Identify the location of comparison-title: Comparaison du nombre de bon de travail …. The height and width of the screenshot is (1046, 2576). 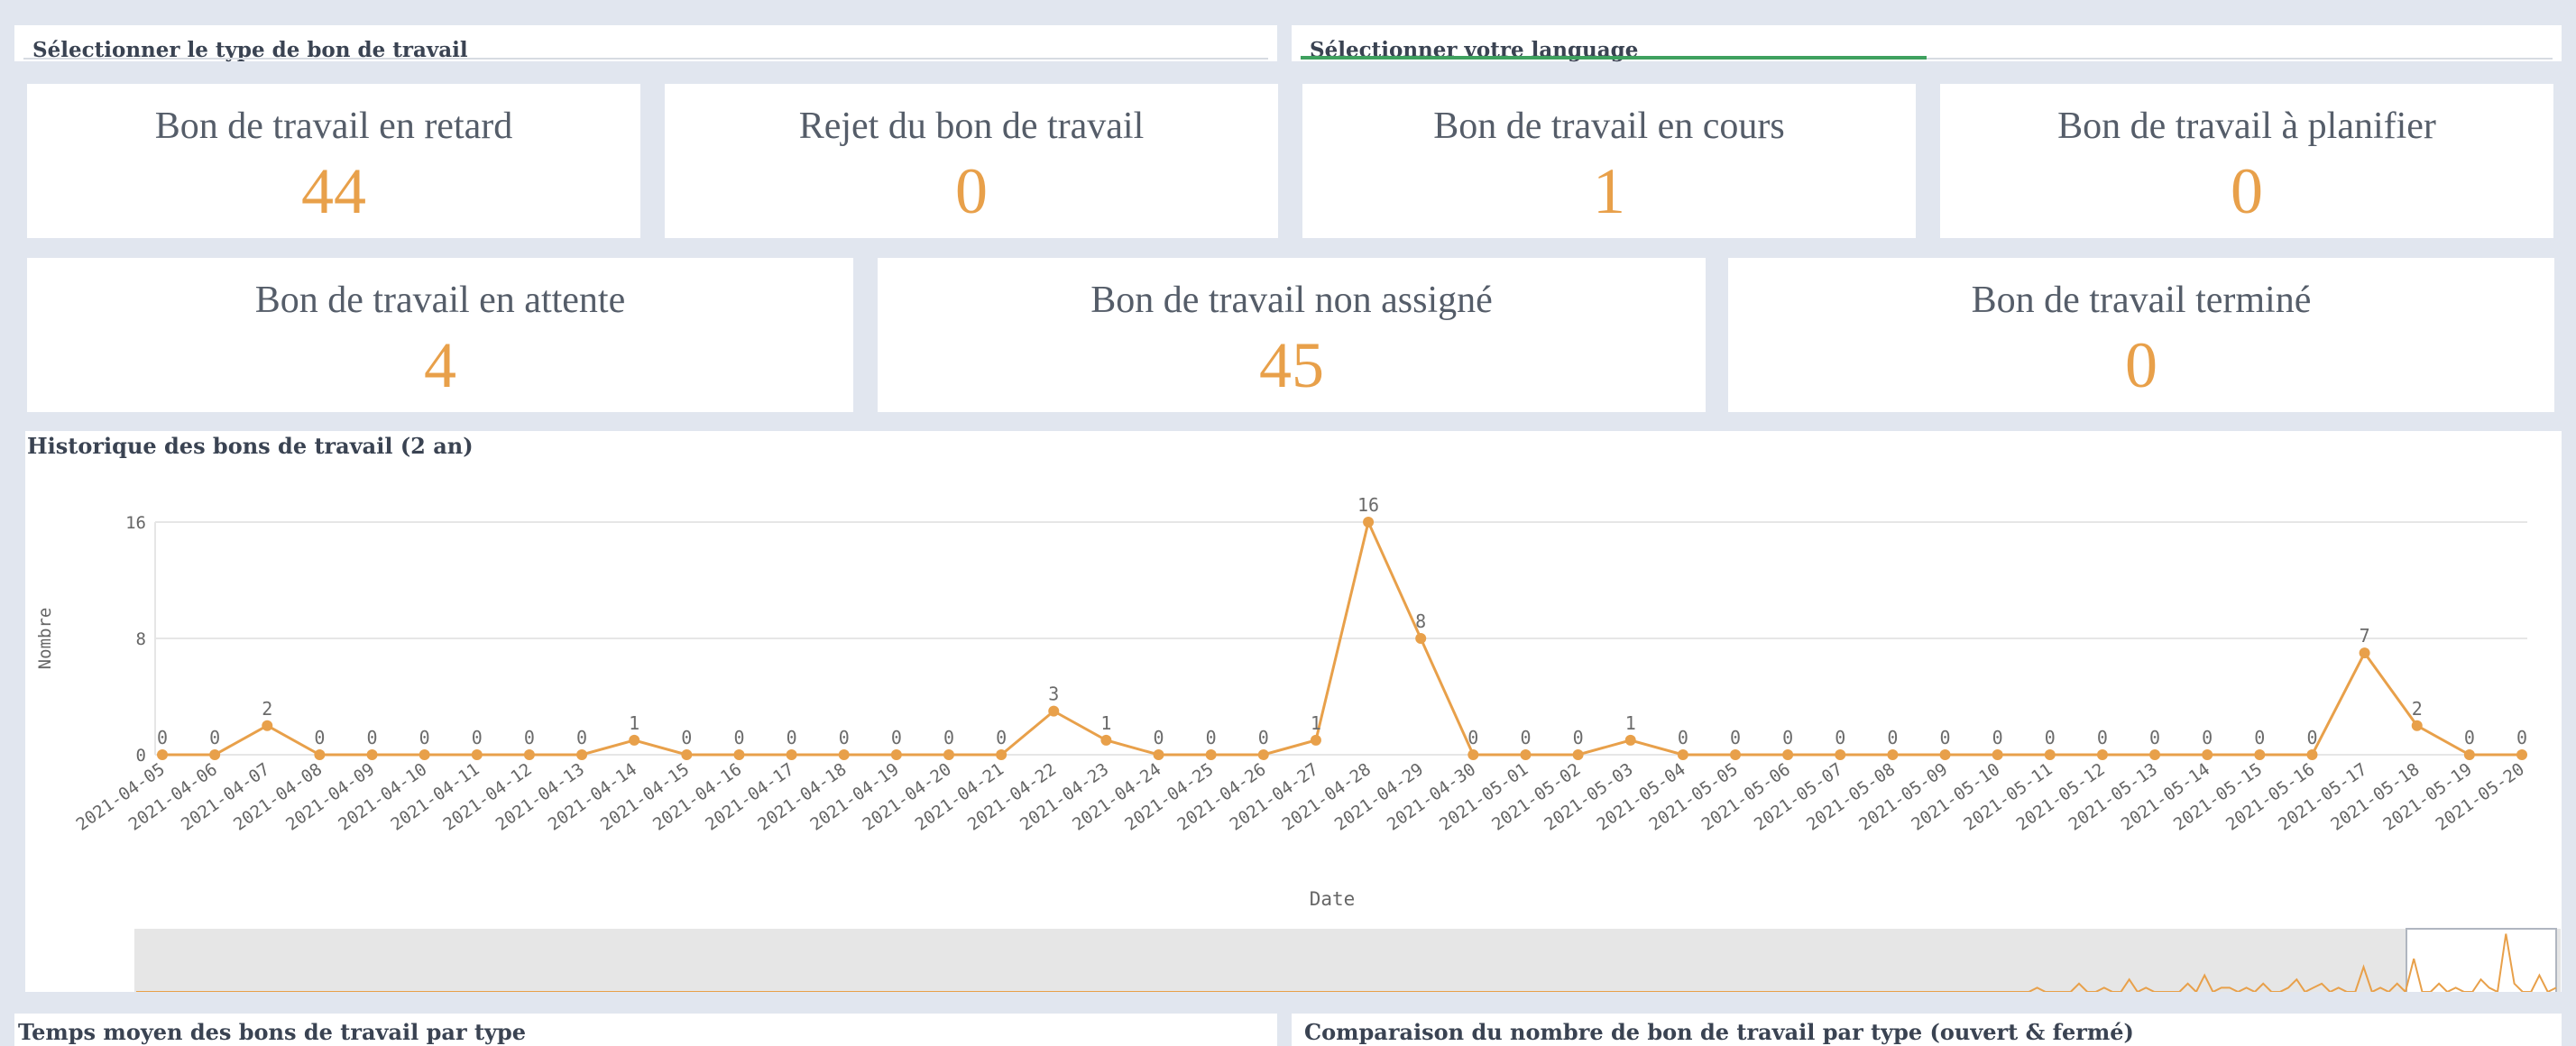
(1719, 1032).